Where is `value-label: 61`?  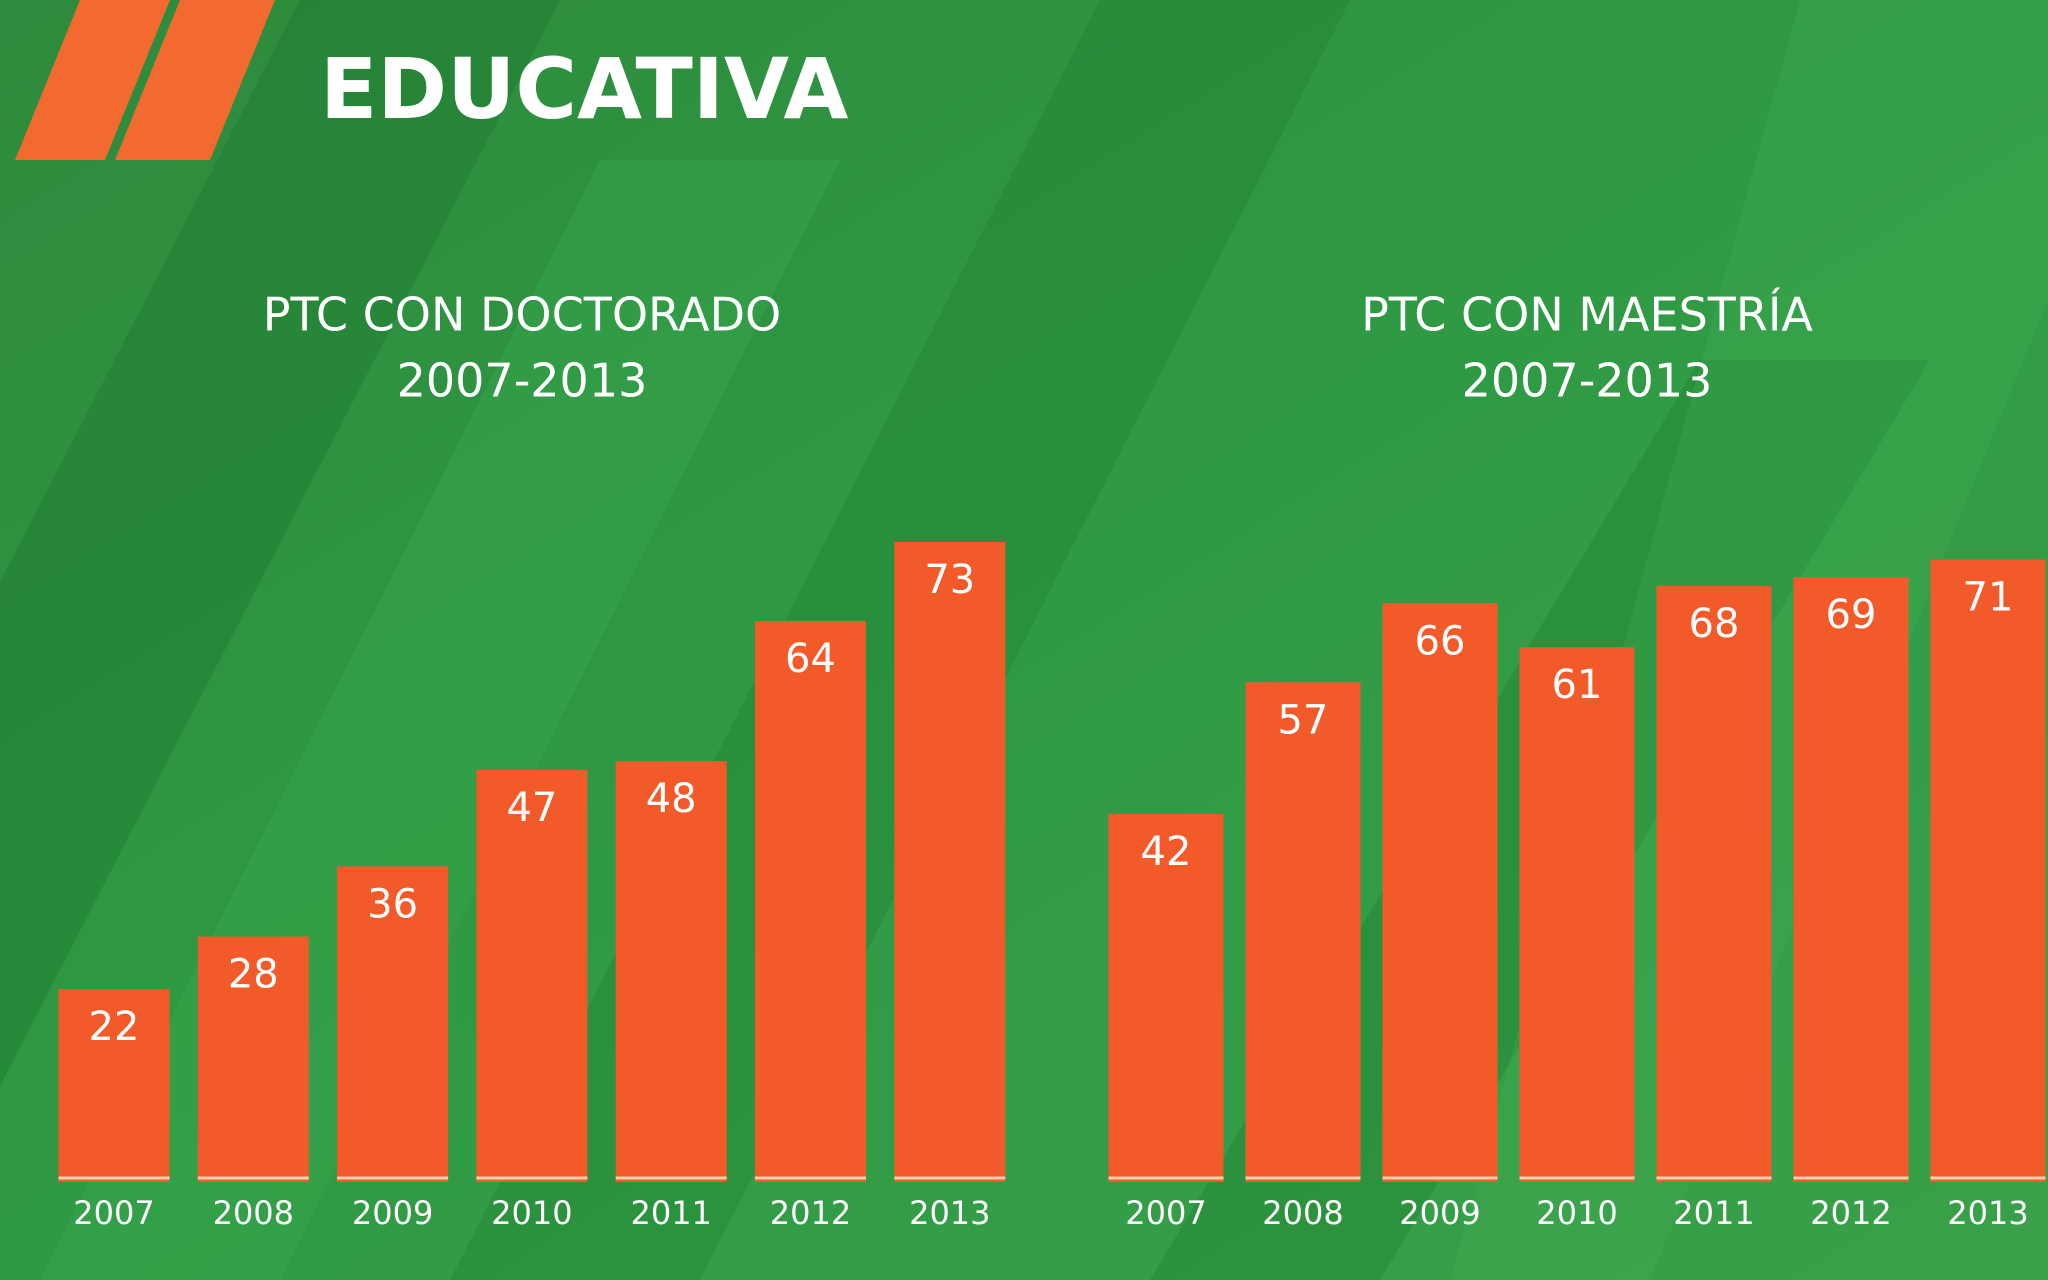
value-label: 61 is located at coordinates (1577, 685).